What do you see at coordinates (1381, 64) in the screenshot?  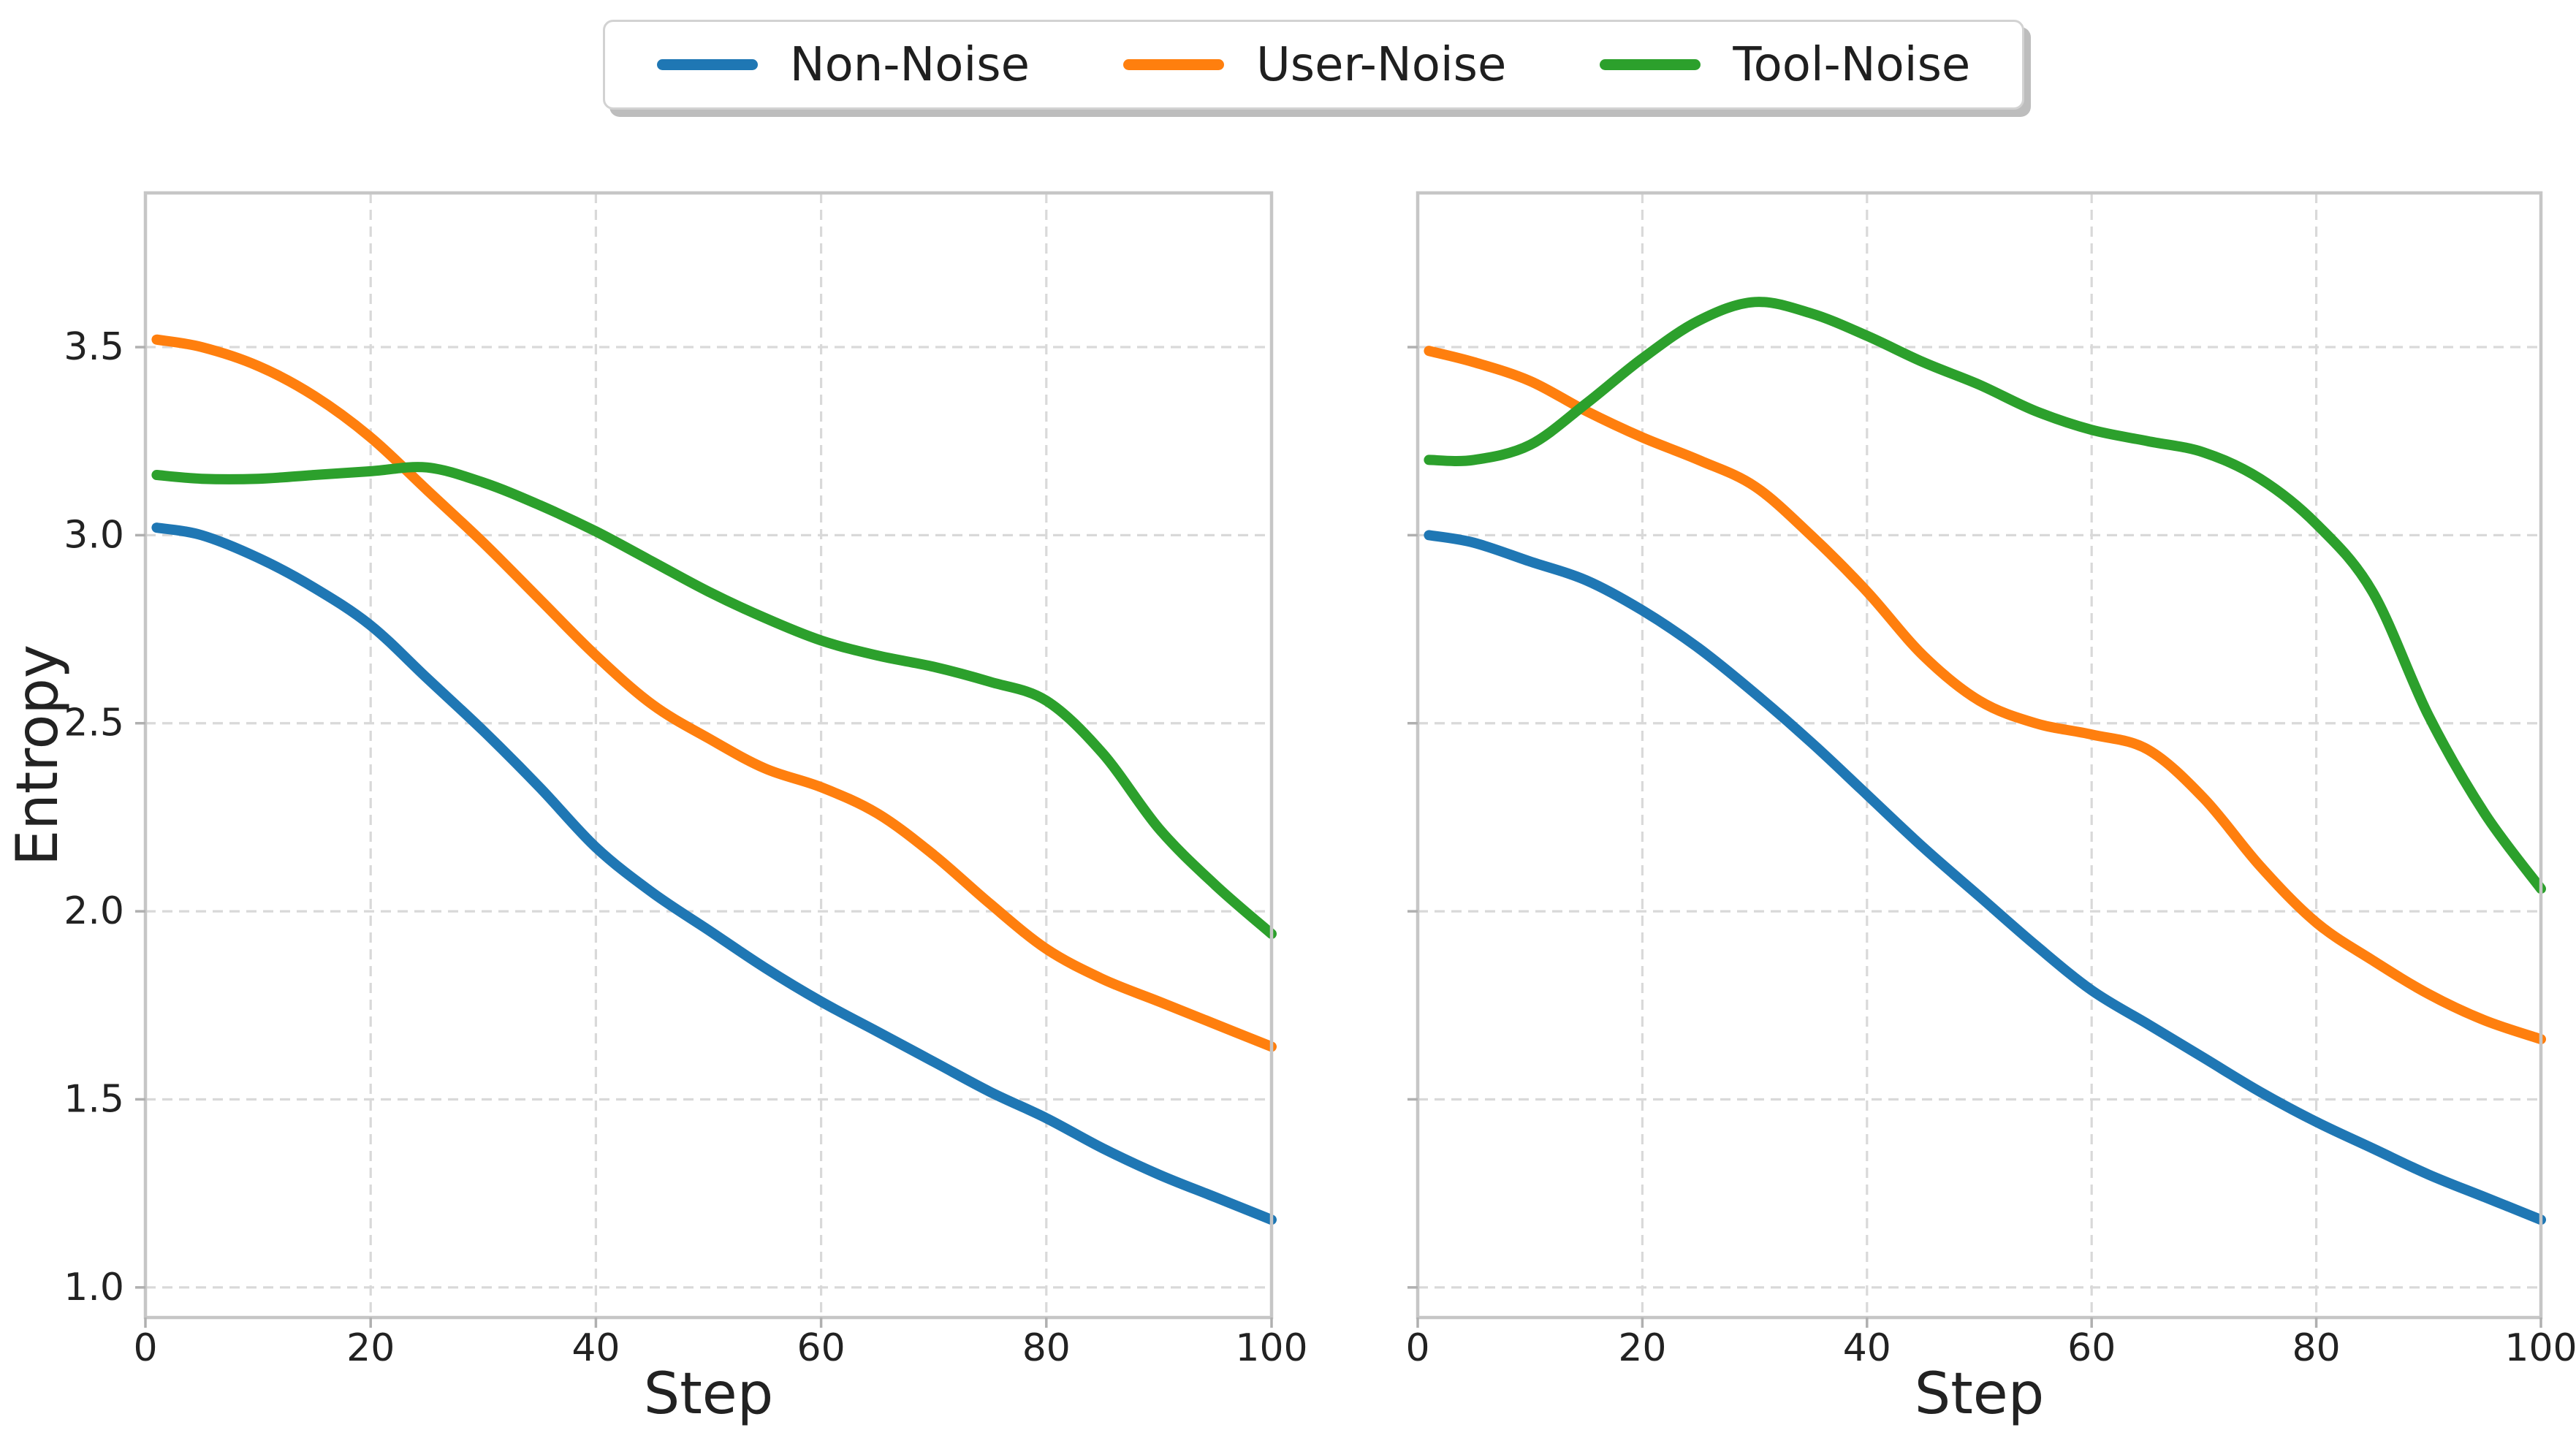 I see `legend-label-user-noise: User-Noise` at bounding box center [1381, 64].